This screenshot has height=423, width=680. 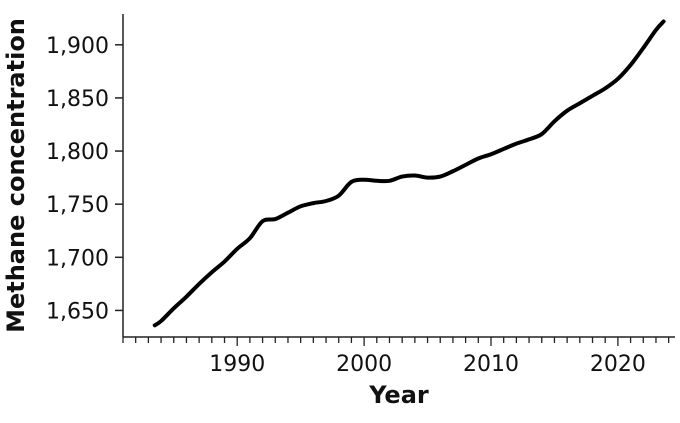 What do you see at coordinates (364, 364) in the screenshot?
I see `x-tick-label: 2000` at bounding box center [364, 364].